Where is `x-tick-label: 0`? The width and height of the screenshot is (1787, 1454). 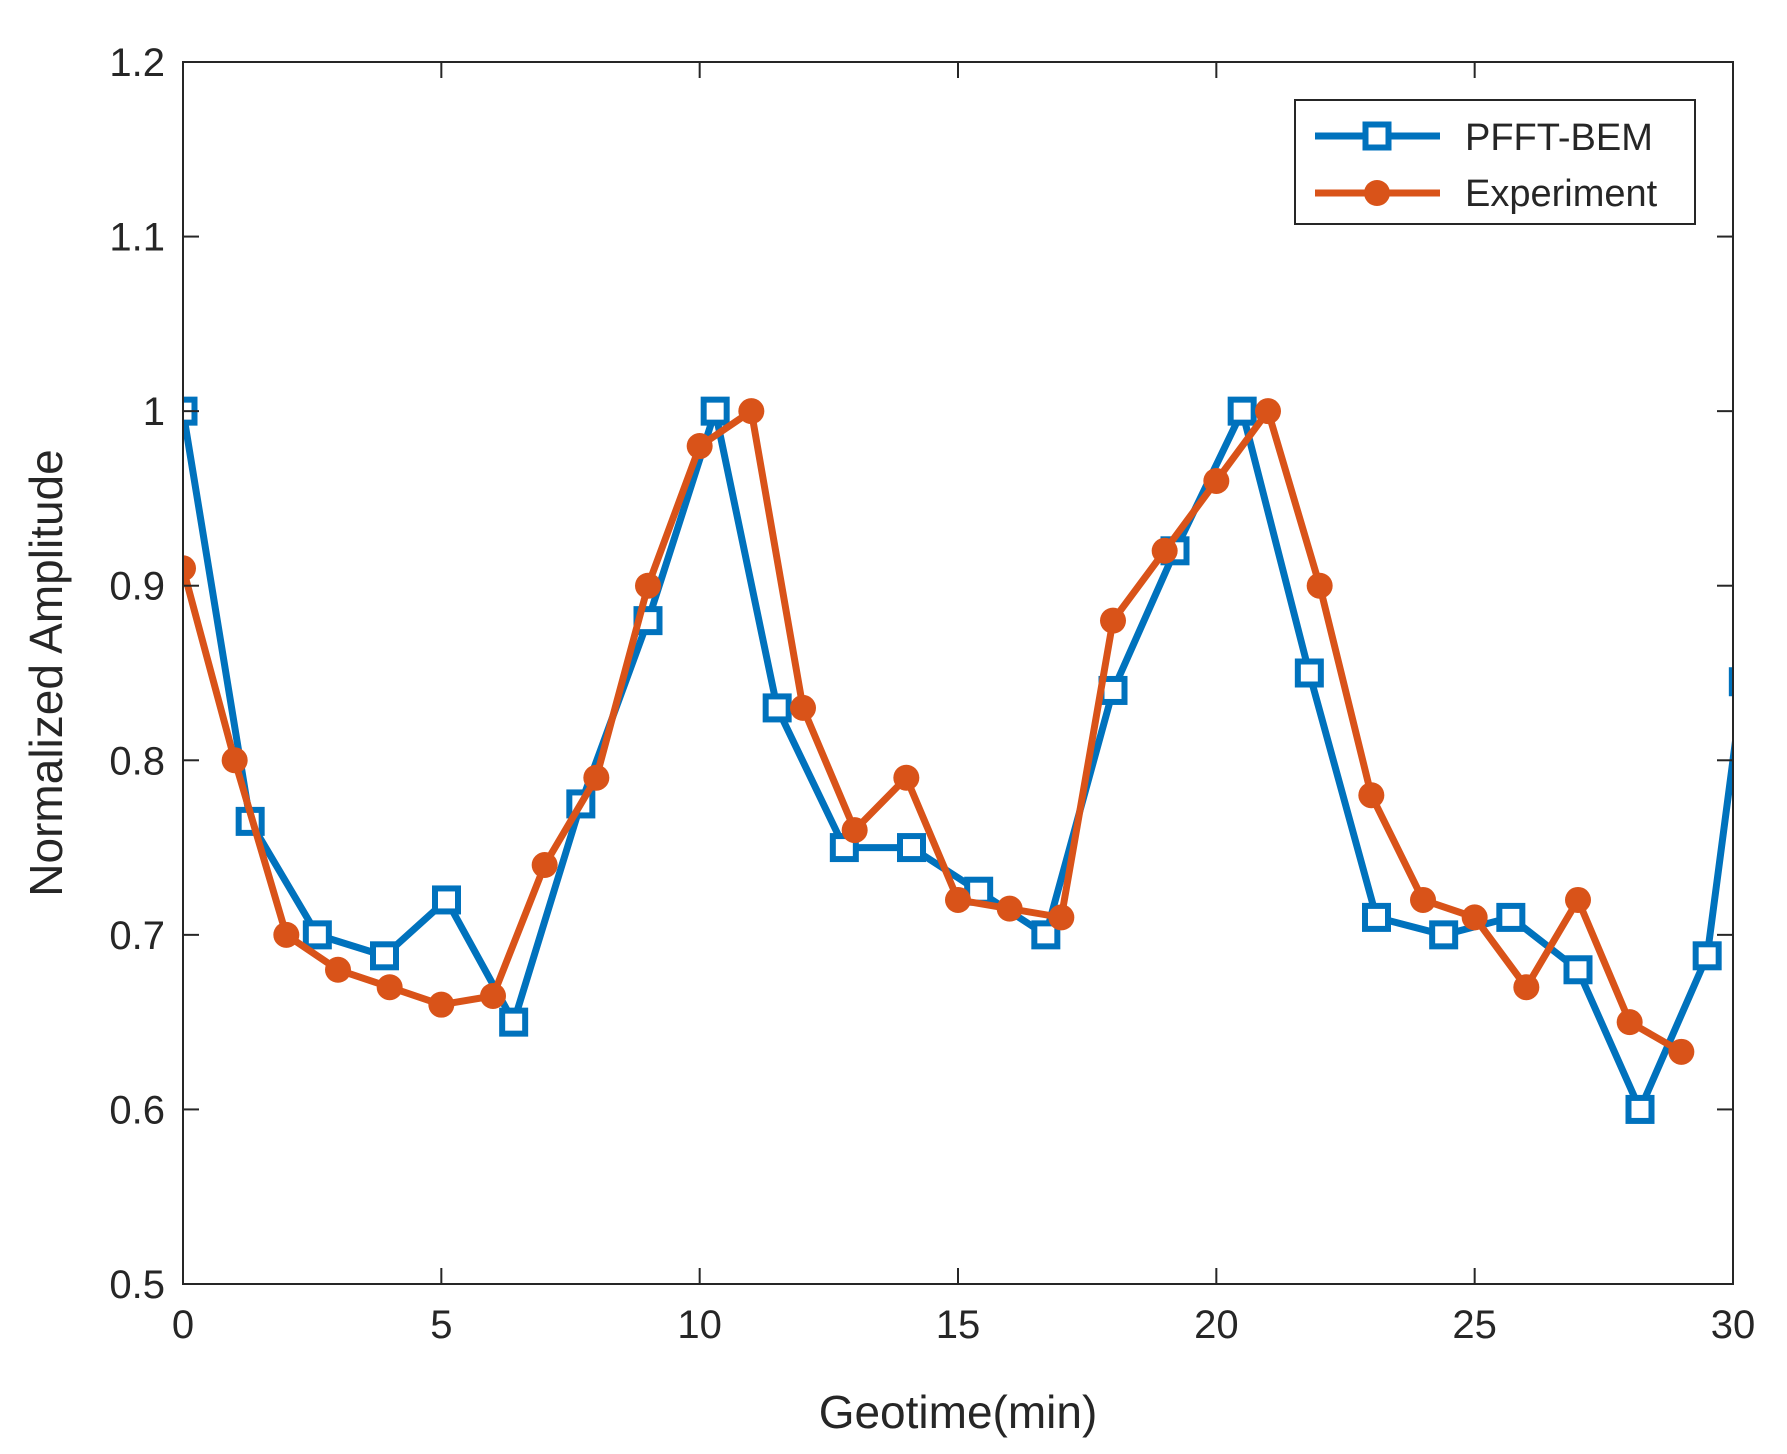 x-tick-label: 0 is located at coordinates (183, 1325).